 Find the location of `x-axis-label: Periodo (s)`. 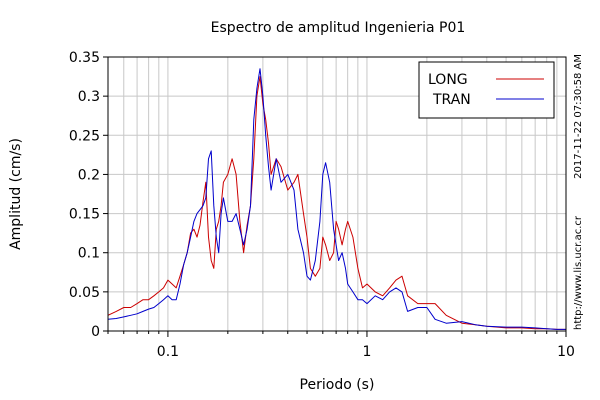

x-axis-label: Periodo (s) is located at coordinates (337, 385).